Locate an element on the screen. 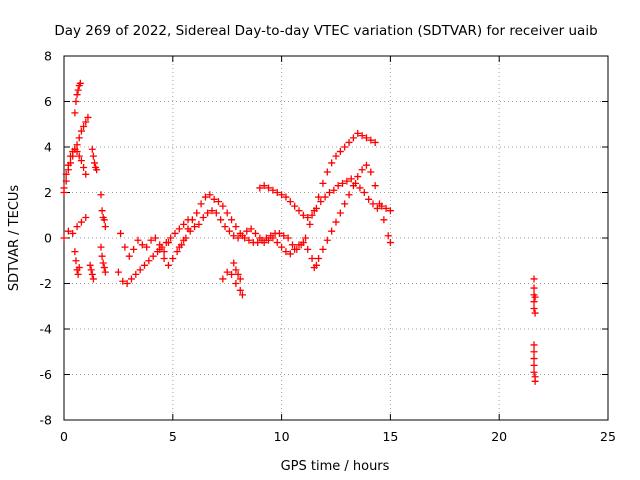  x-tick-label: 20 is located at coordinates (499, 436).